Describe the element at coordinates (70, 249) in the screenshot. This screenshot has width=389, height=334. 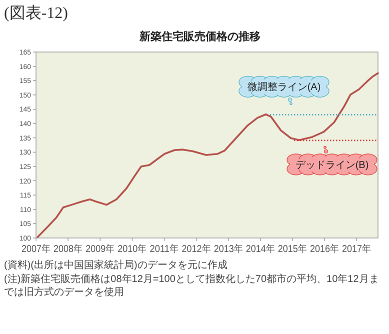
I see `x-tick-label: 2008年` at that location.